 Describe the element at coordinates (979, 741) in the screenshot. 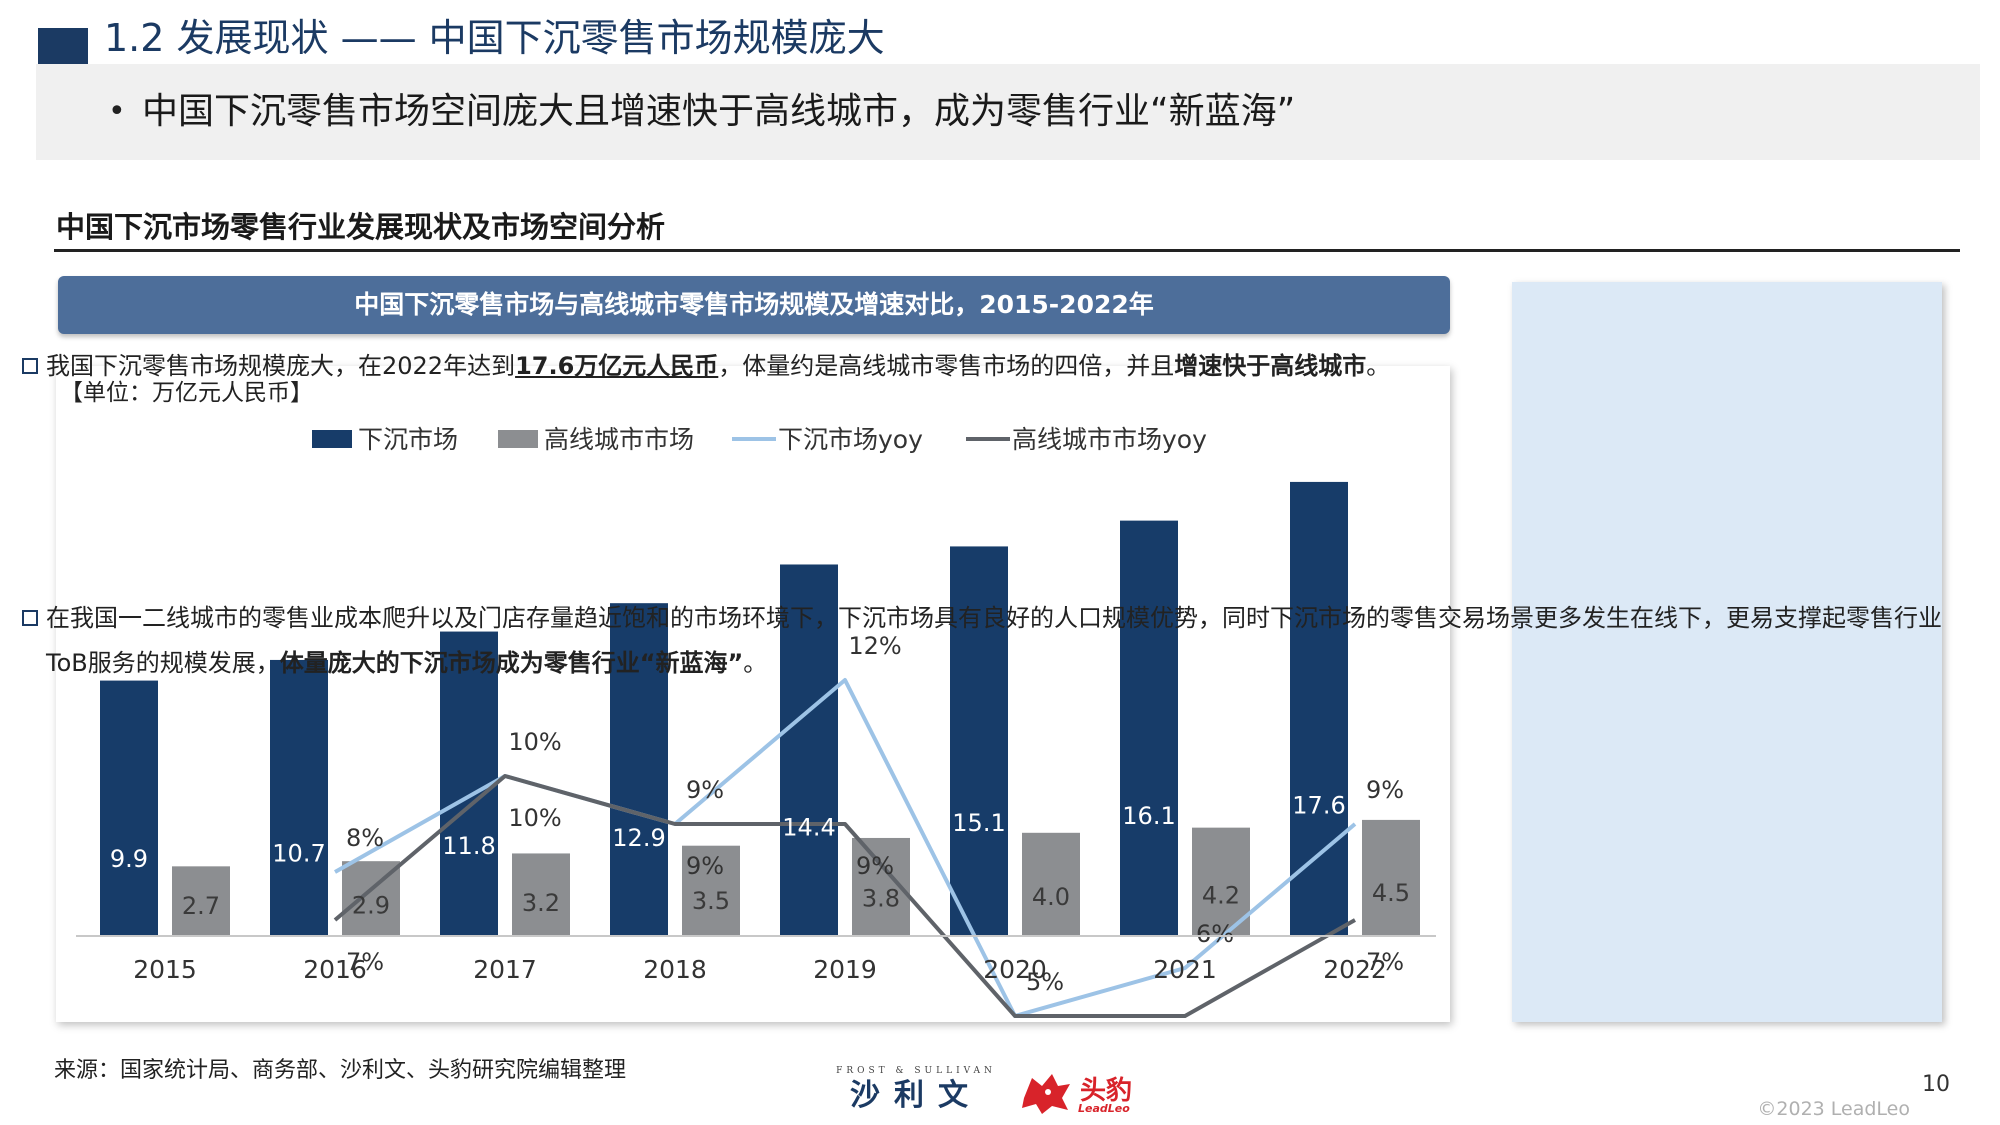

I see `bar-lower-tier-2020` at that location.